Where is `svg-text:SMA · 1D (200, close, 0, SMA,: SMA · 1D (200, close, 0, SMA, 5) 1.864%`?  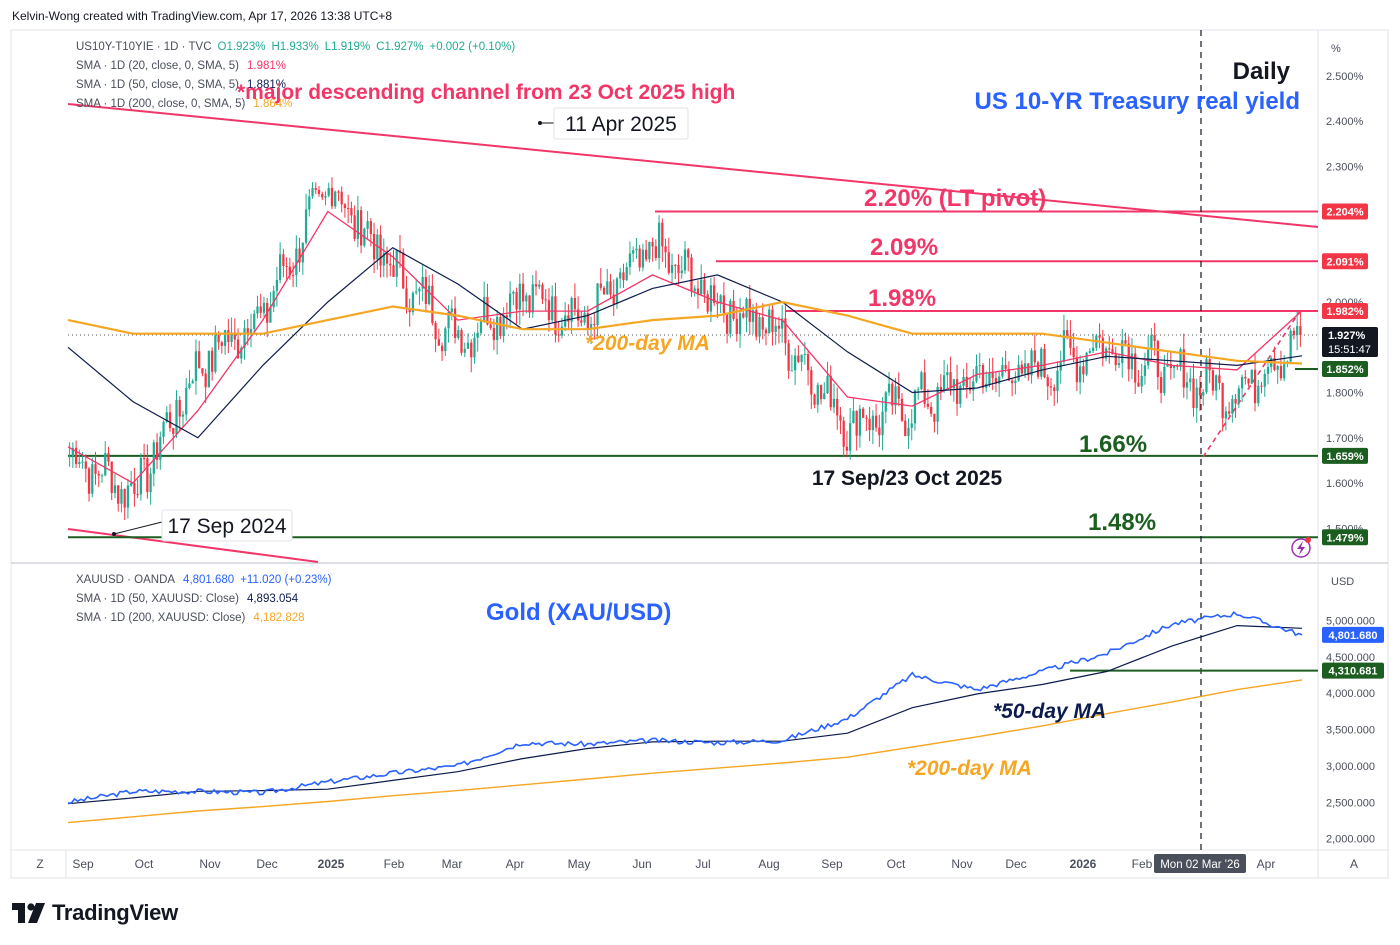 svg-text:SMA · 1D (200, close, 0, SMA,: SMA · 1D (200, close, 0, SMA, 5) 1.864% is located at coordinates (184, 104).